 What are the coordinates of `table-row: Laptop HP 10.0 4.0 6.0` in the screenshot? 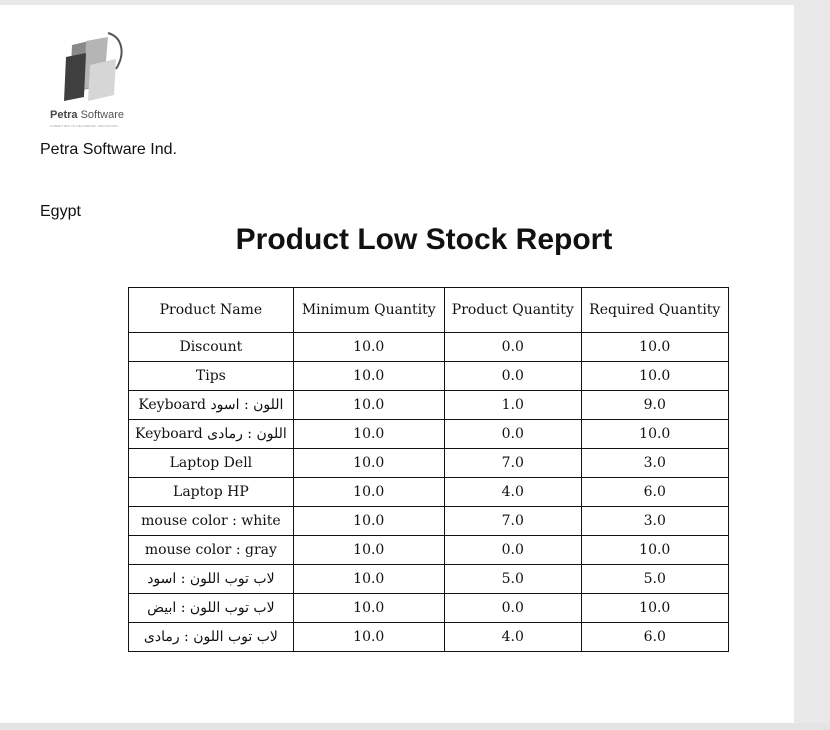 It's located at (428, 492).